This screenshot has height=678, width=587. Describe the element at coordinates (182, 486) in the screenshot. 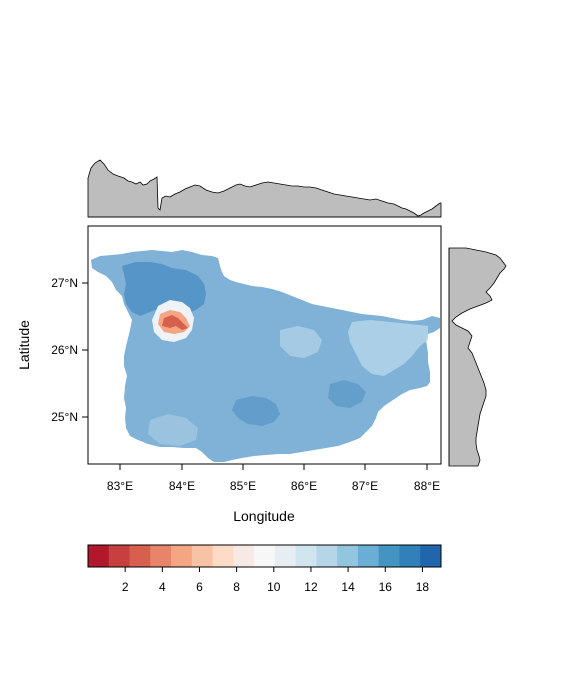

I see `lon-tick-label: 84°E` at that location.